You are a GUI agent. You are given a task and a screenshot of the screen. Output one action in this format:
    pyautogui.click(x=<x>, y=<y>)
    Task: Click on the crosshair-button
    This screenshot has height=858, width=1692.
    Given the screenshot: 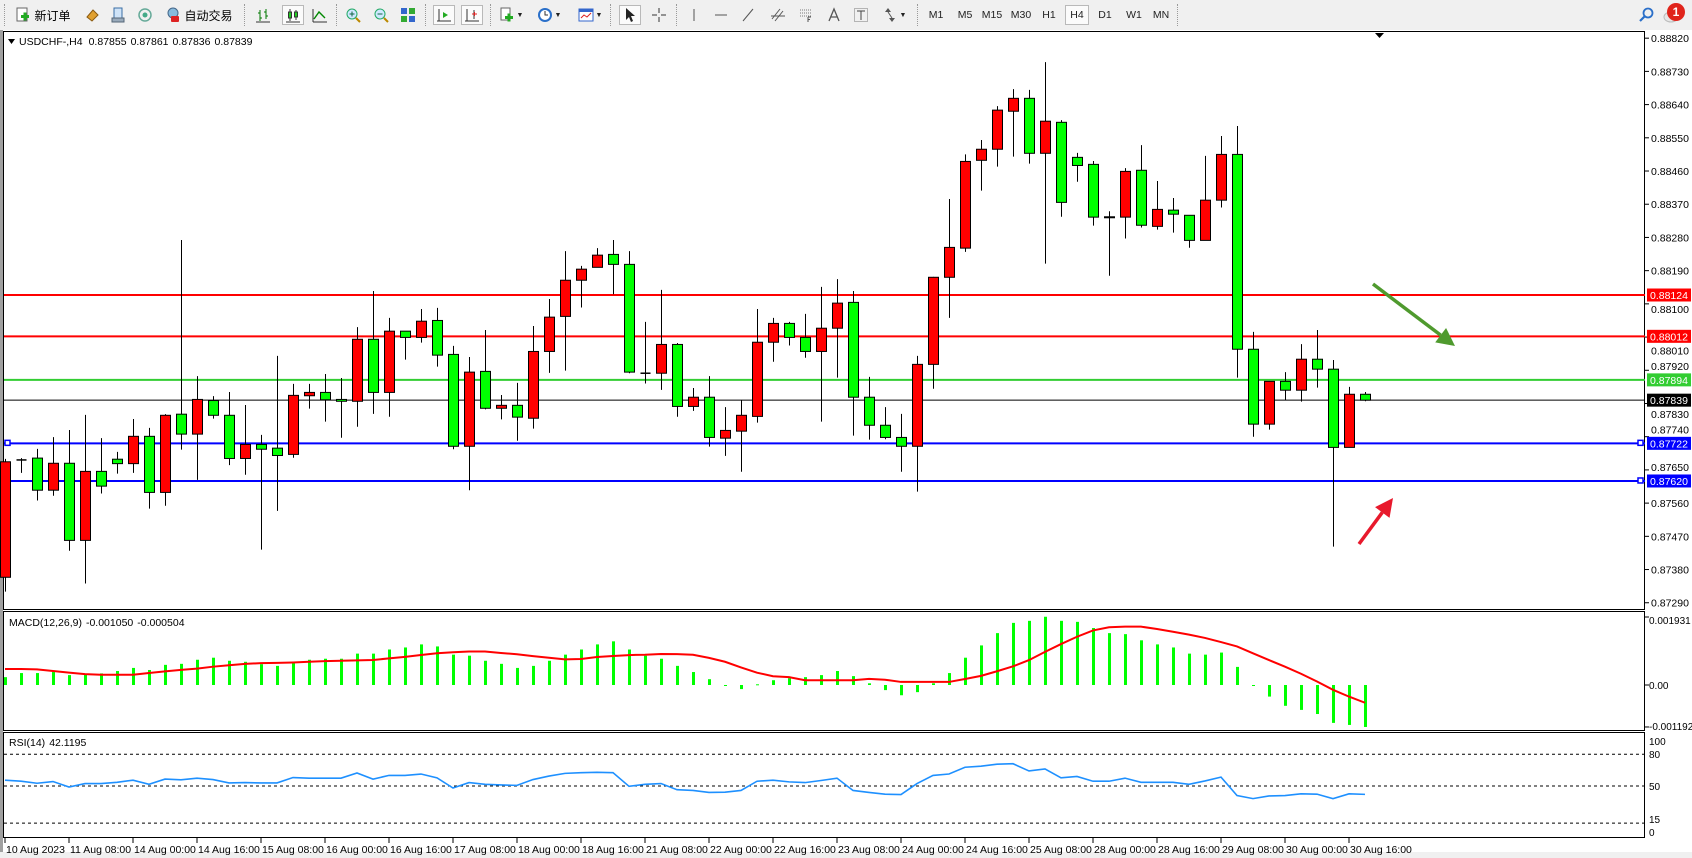 What is the action you would take?
    pyautogui.click(x=659, y=15)
    